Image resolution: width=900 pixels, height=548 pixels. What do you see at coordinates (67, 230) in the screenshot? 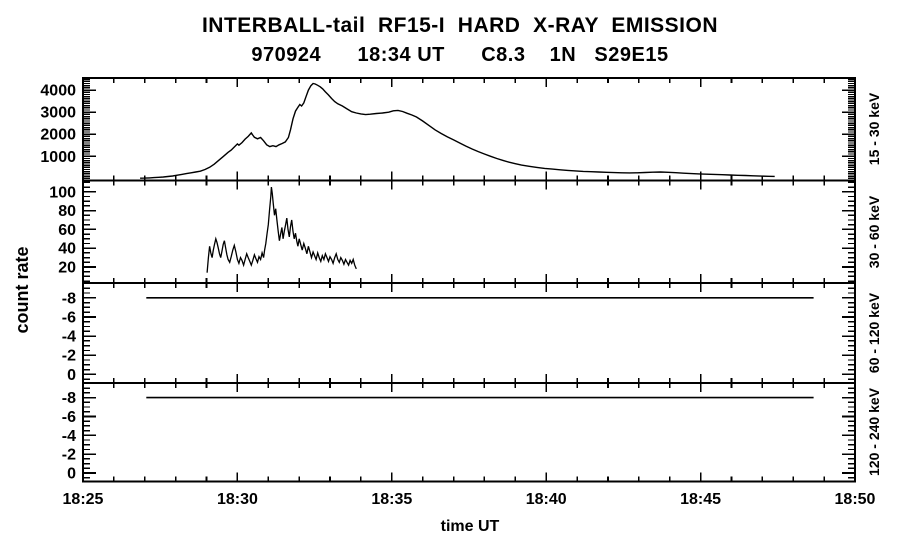
I see `y-tick-label: 60` at bounding box center [67, 230].